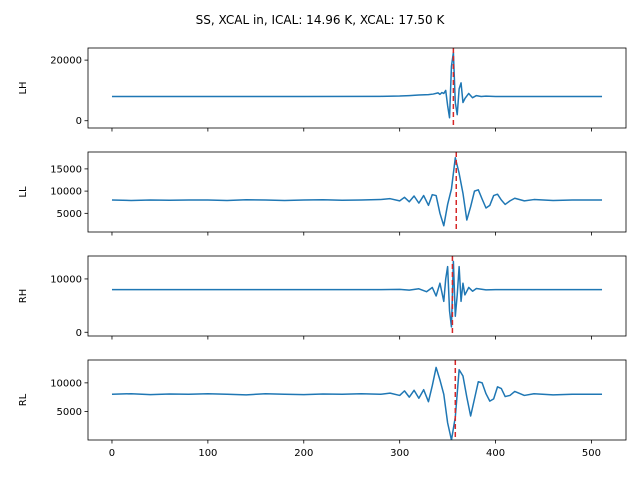 The image size is (640, 480). What do you see at coordinates (112, 453) in the screenshot?
I see `x-tick-label: 0` at bounding box center [112, 453].